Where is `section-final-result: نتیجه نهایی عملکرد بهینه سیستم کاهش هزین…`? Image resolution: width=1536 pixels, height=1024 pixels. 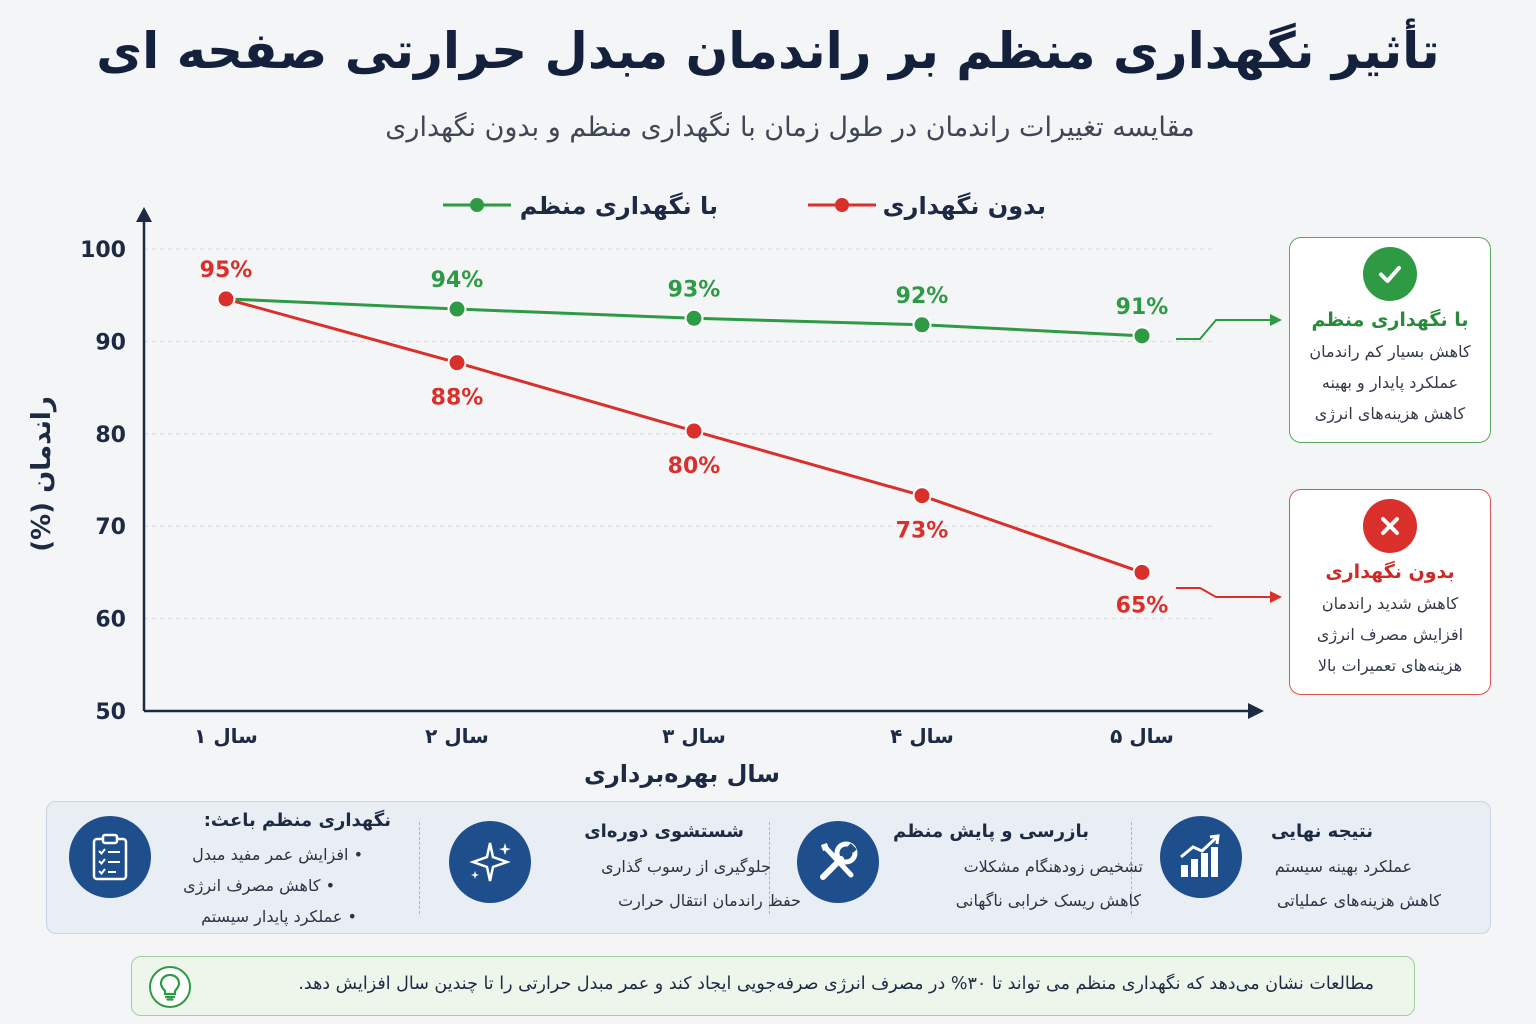
section-final-result: نتیجه نهایی عملکرد بهینه سیستم کاهش هزین… is located at coordinates (1314, 868).